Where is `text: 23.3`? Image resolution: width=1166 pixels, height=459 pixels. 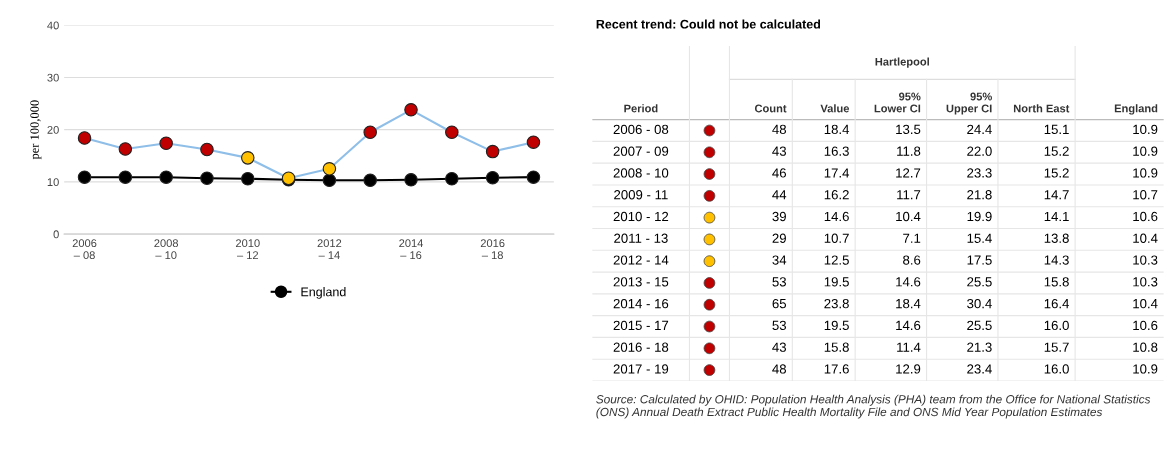
text: 23.3 is located at coordinates (979, 173).